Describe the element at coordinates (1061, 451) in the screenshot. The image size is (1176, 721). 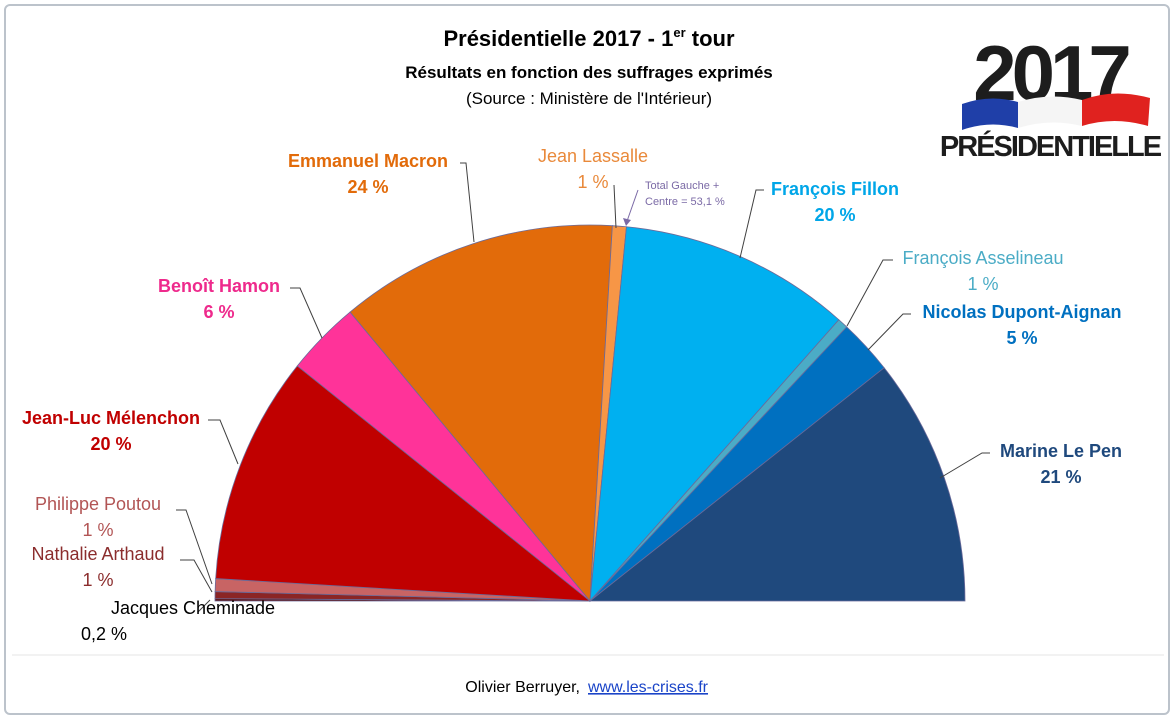
I see `label-name-marine-le-pen: Marine Le Pen` at that location.